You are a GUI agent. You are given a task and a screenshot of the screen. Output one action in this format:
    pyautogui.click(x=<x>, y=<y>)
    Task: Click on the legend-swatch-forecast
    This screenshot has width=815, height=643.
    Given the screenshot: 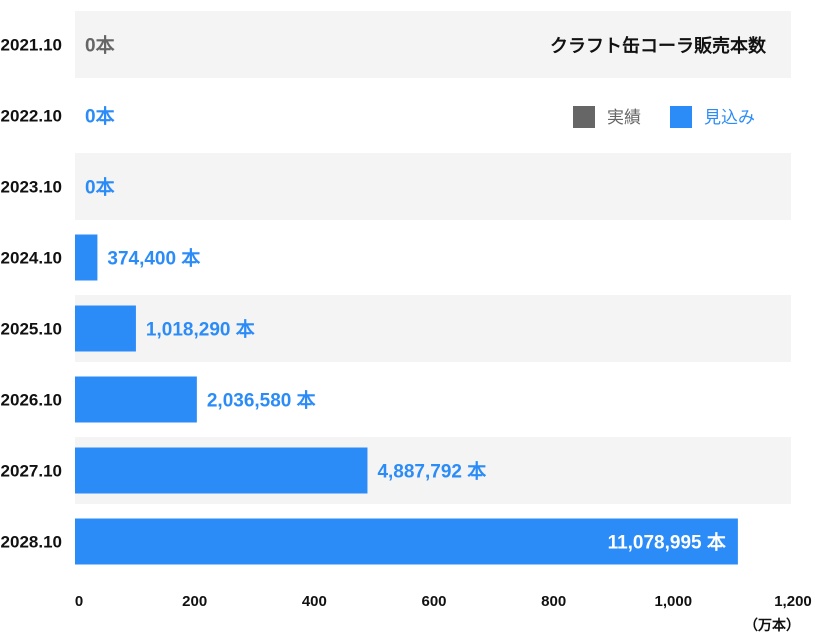 What is the action you would take?
    pyautogui.click(x=681, y=117)
    